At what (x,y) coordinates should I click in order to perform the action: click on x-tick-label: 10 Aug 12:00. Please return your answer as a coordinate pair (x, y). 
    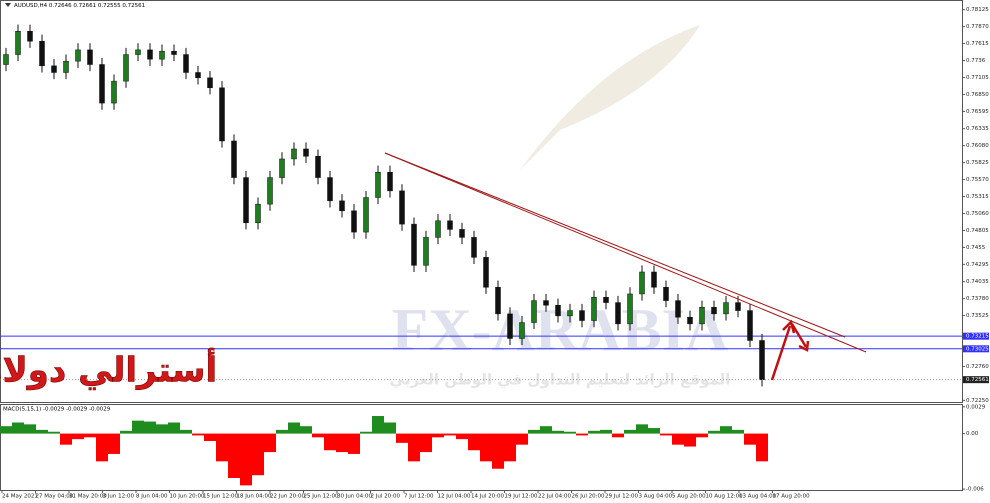
    Looking at the image, I should click on (725, 497).